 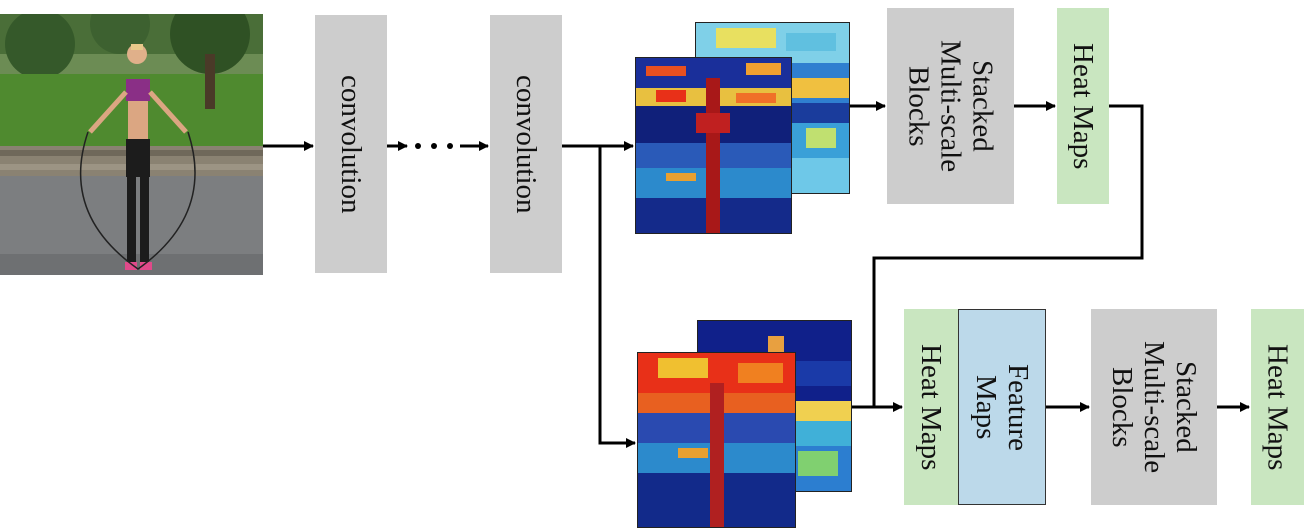 I want to click on stacked-block-line-2: Multi-scale, so click(x=950, y=106).